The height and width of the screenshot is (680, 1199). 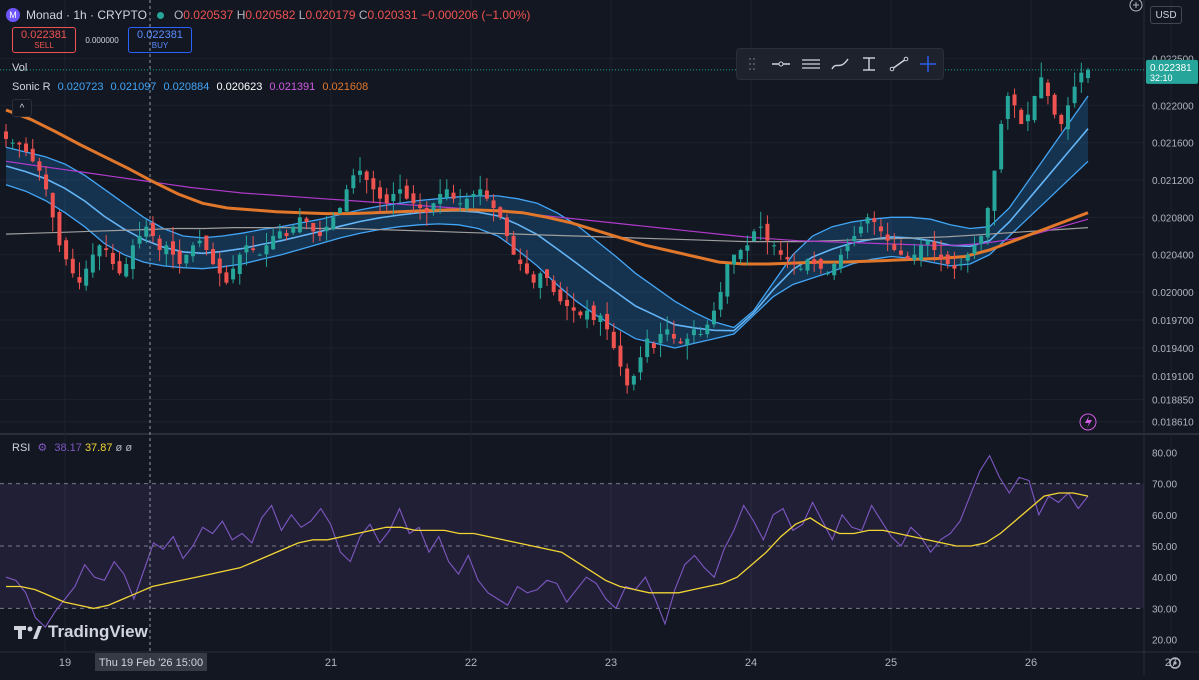 What do you see at coordinates (44, 40) in the screenshot?
I see `sell-button: 0.022381 SELL` at bounding box center [44, 40].